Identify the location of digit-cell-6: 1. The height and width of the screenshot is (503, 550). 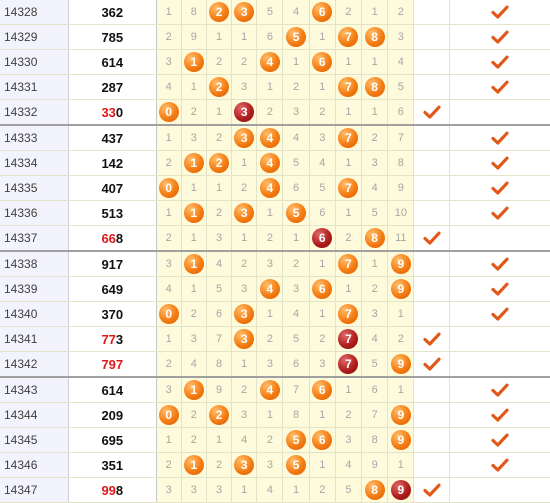
(322, 87).